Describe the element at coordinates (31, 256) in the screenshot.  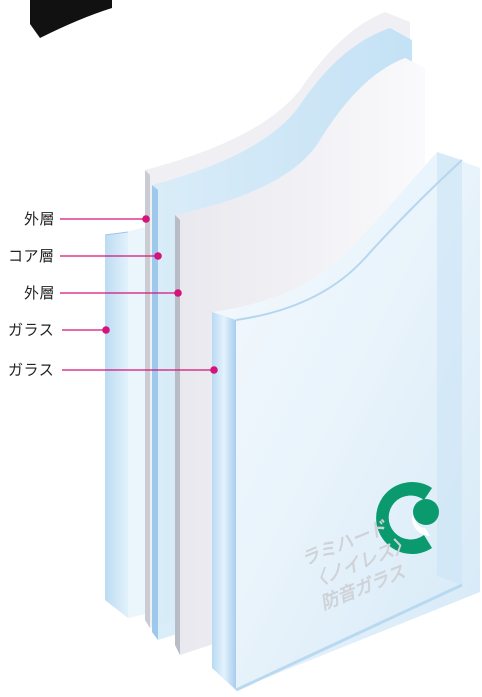
I see `label-core-layer: コア層` at that location.